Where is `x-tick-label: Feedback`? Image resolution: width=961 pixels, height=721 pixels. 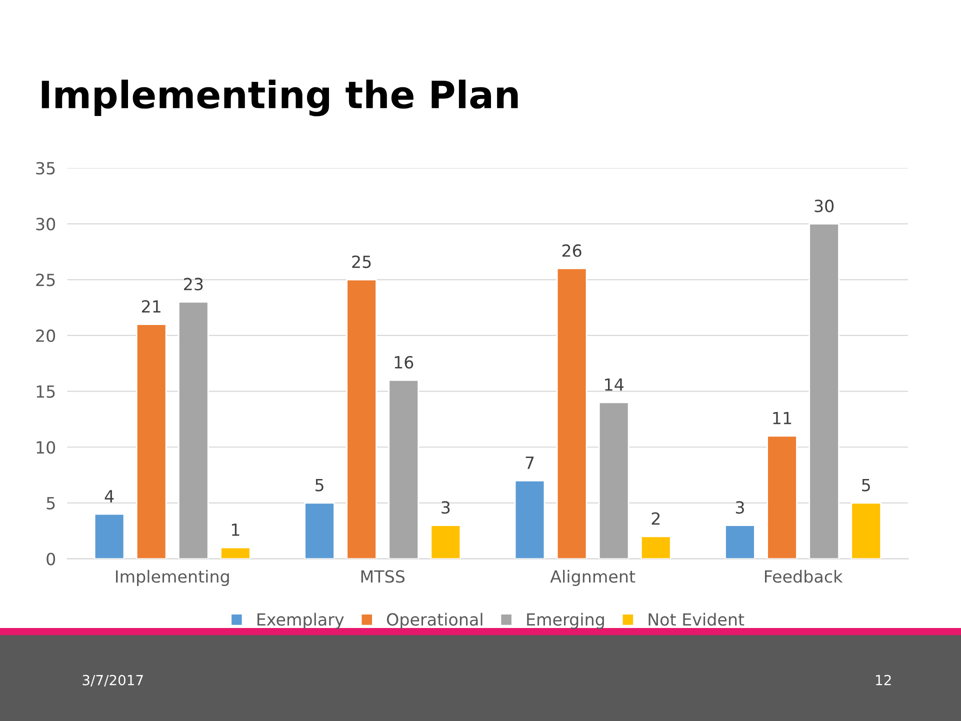
x-tick-label: Feedback is located at coordinates (803, 576).